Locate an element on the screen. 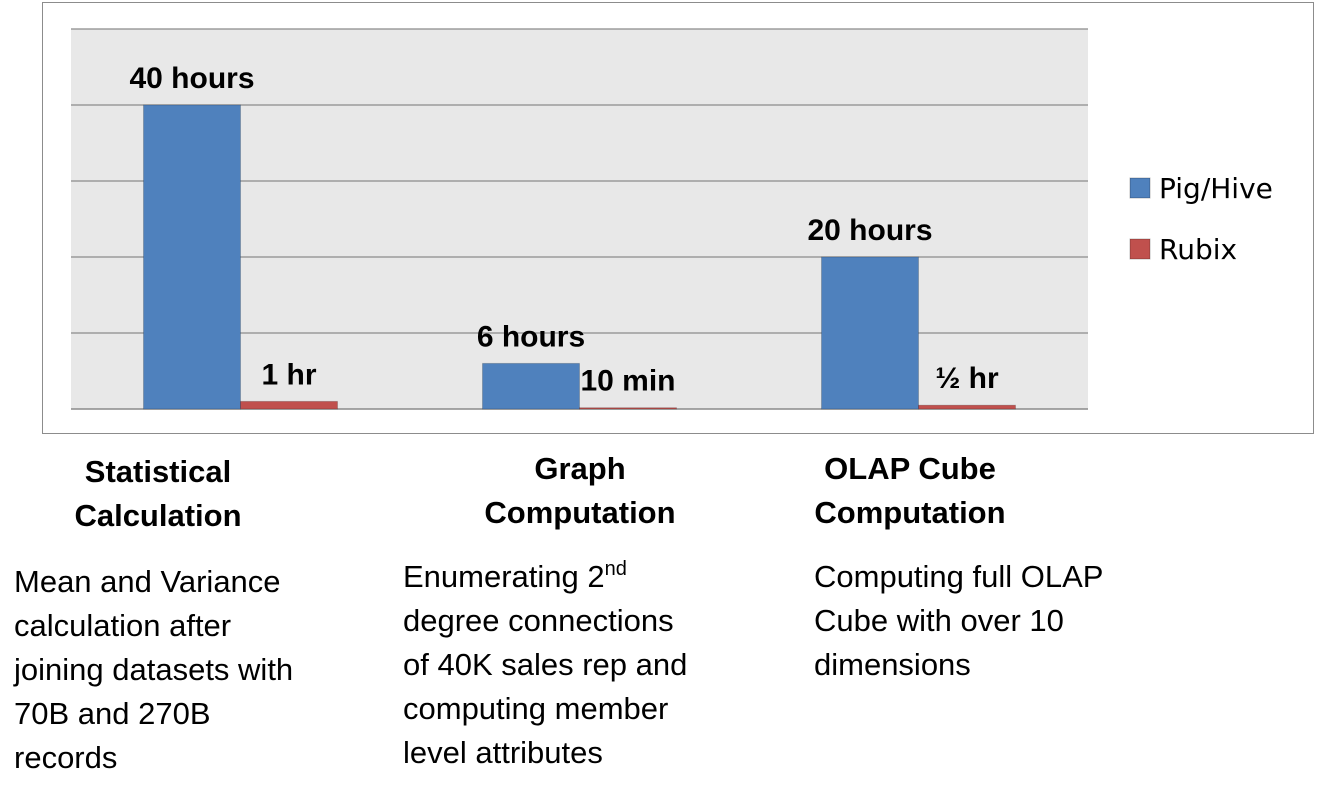 The width and height of the screenshot is (1317, 791). description-line: dimensions is located at coordinates (892, 664).